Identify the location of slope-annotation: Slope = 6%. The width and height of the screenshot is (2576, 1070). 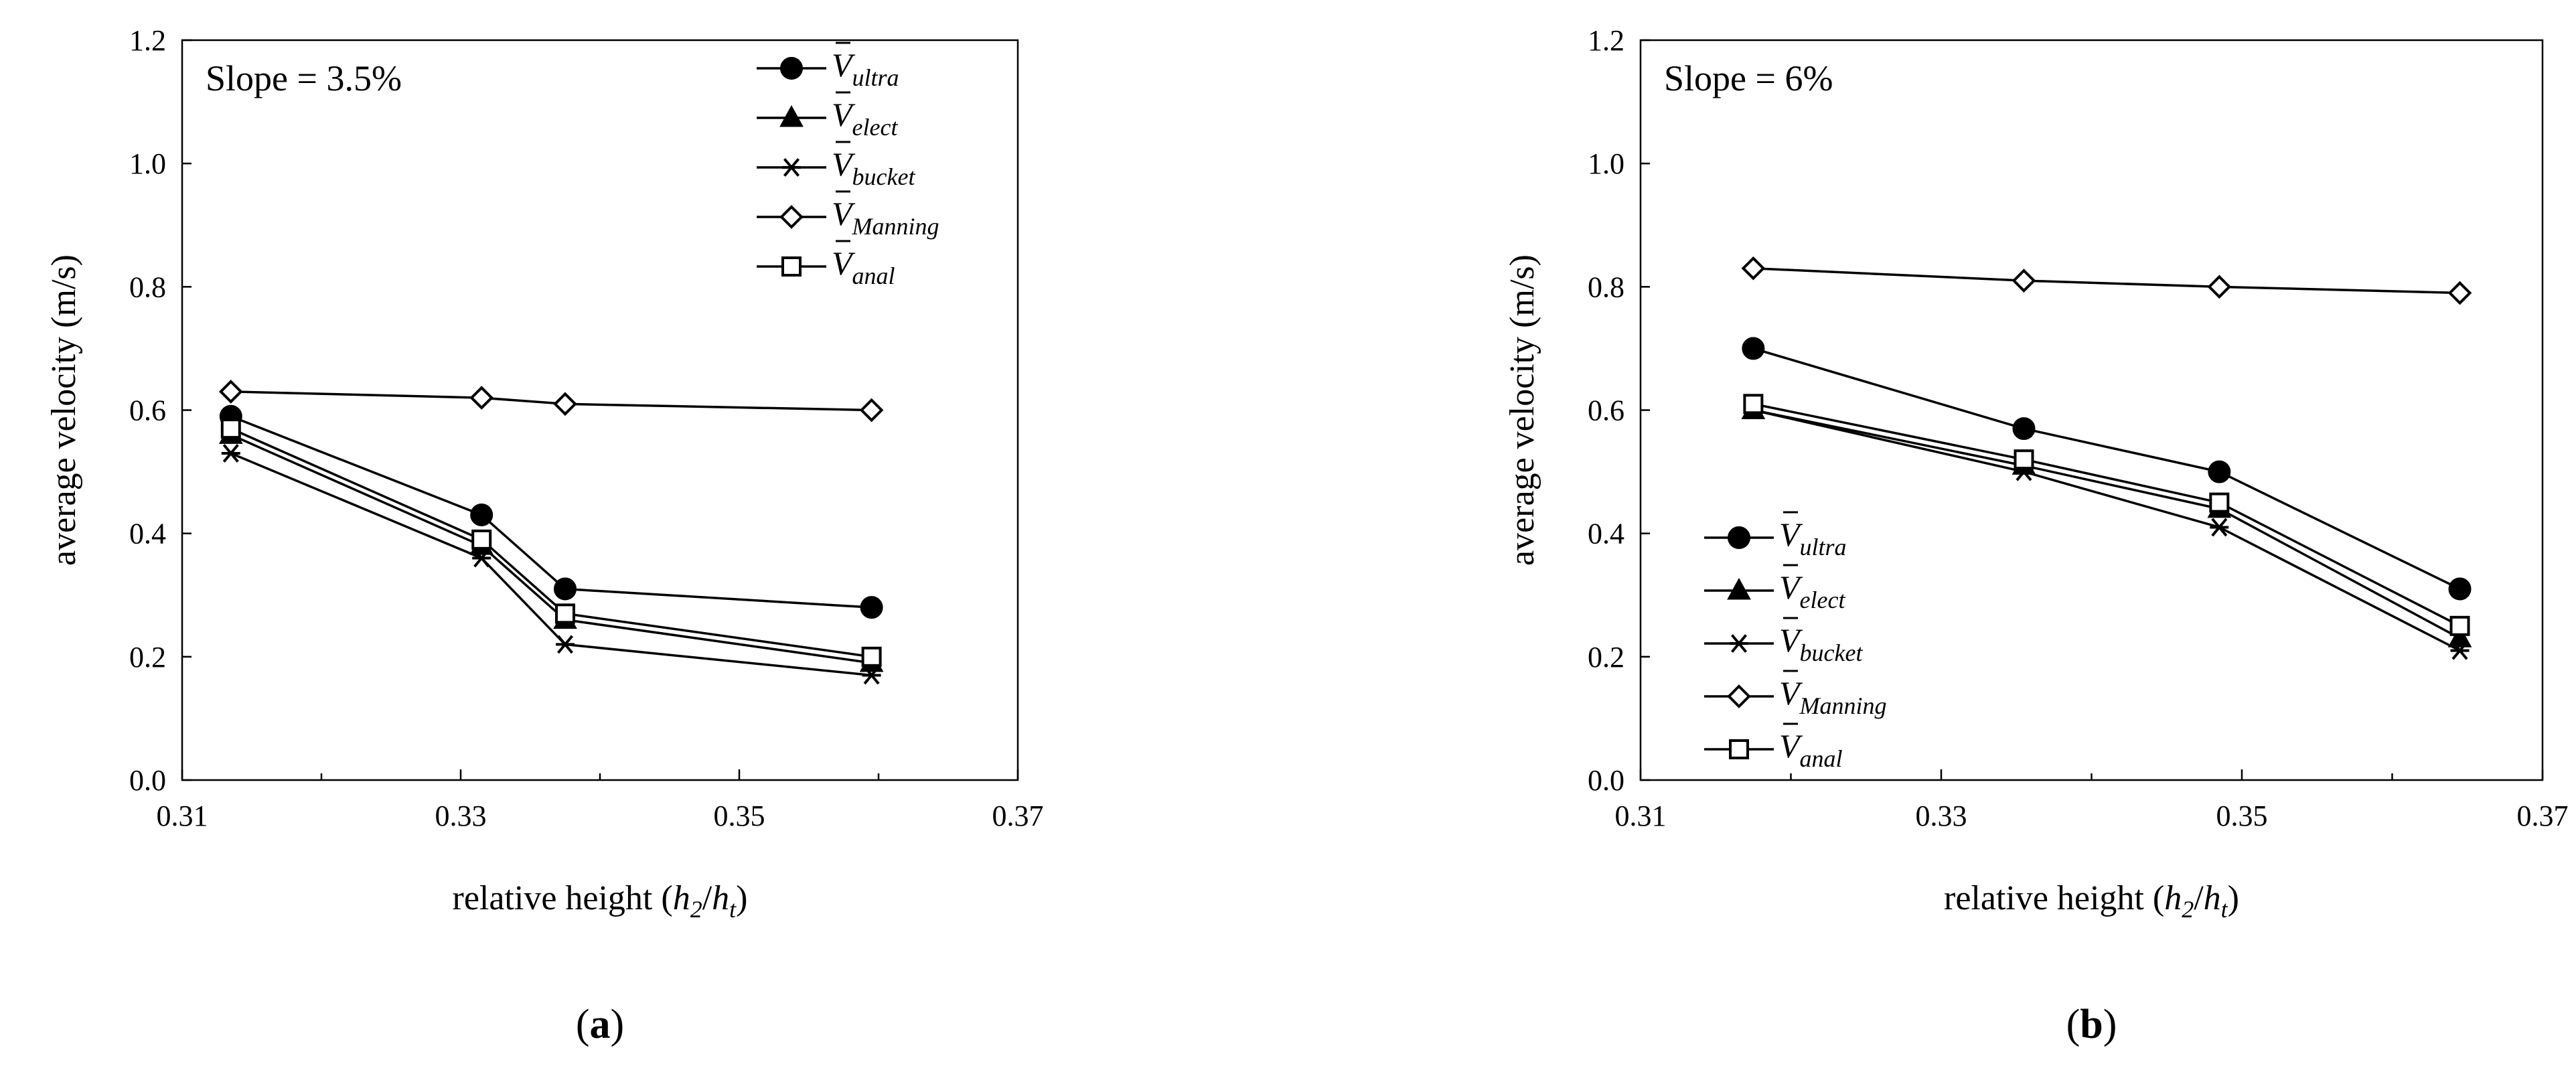
(1748, 78).